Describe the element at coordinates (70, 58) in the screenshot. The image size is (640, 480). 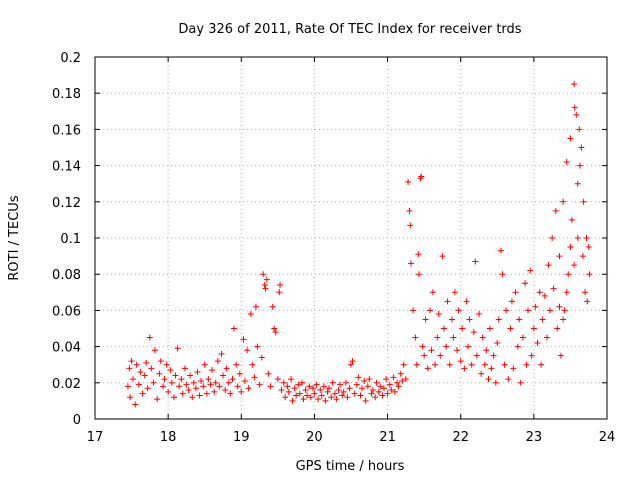
I see `y-tick-label: 0.2` at that location.